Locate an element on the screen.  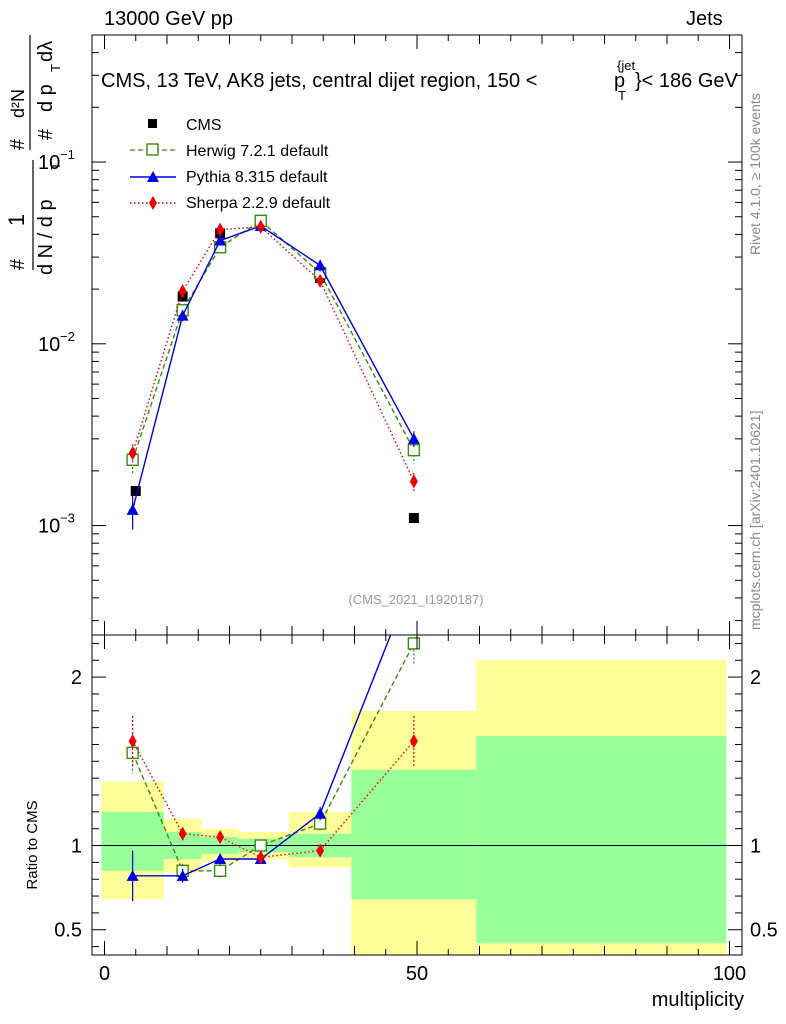
main-y-label: 1 d N / d p T # # d²N # d p T dλ is located at coordinates (33, 155).